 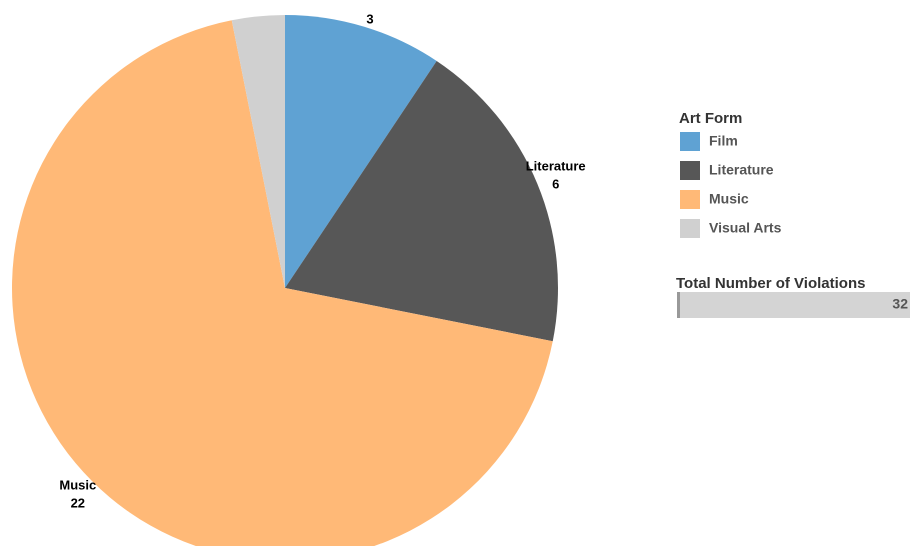 What do you see at coordinates (78, 503) in the screenshot?
I see `slice-label-value: 22` at bounding box center [78, 503].